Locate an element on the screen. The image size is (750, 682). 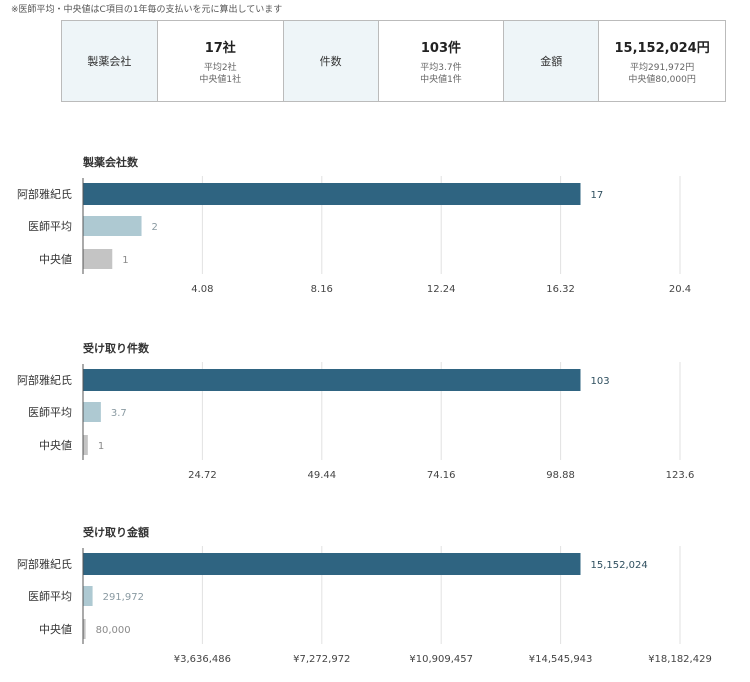
tick-label: 74.16 is located at coordinates (441, 475).